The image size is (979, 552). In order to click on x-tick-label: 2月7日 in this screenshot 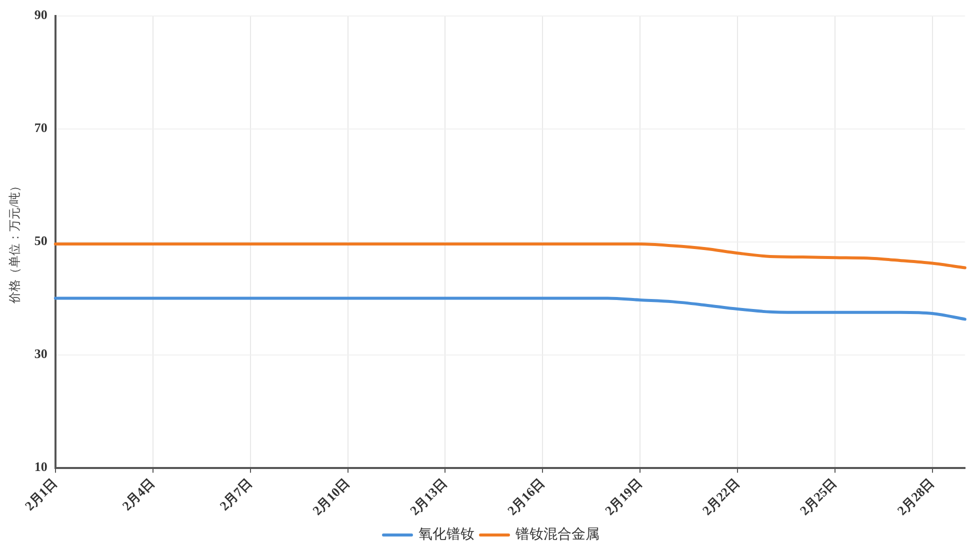, I will do `click(235, 494)`.